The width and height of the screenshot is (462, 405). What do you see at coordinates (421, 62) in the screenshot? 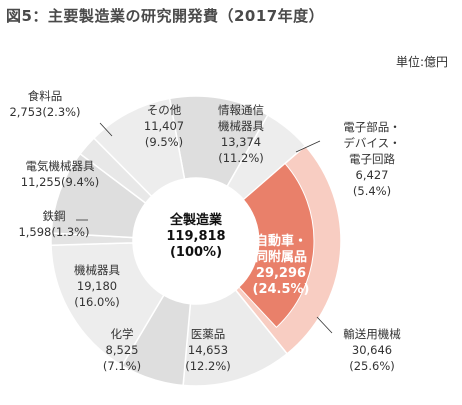
I see `unit-label: 単位:億円` at bounding box center [421, 62].